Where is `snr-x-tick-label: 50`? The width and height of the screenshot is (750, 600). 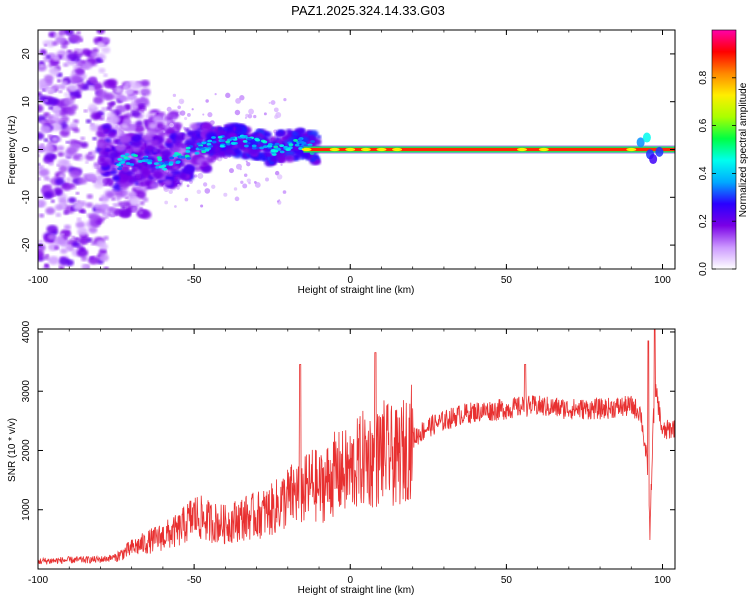
snr-x-tick-label: 50 is located at coordinates (507, 580).